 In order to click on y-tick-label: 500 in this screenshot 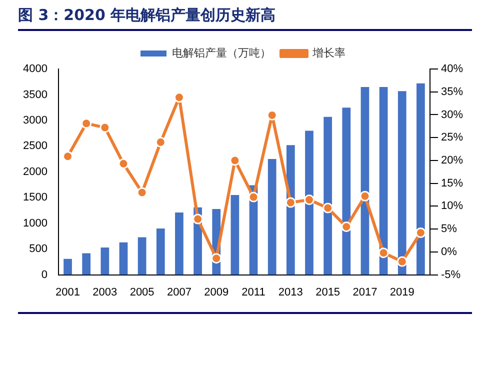, I will do `click(38, 249)`.